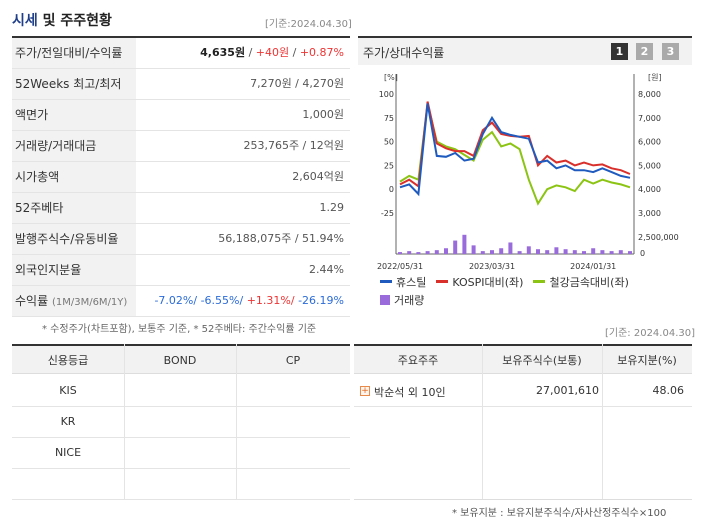 Image resolution: width=702 pixels, height=525 pixels. I want to click on credit-row: NICE, so click(181, 453).